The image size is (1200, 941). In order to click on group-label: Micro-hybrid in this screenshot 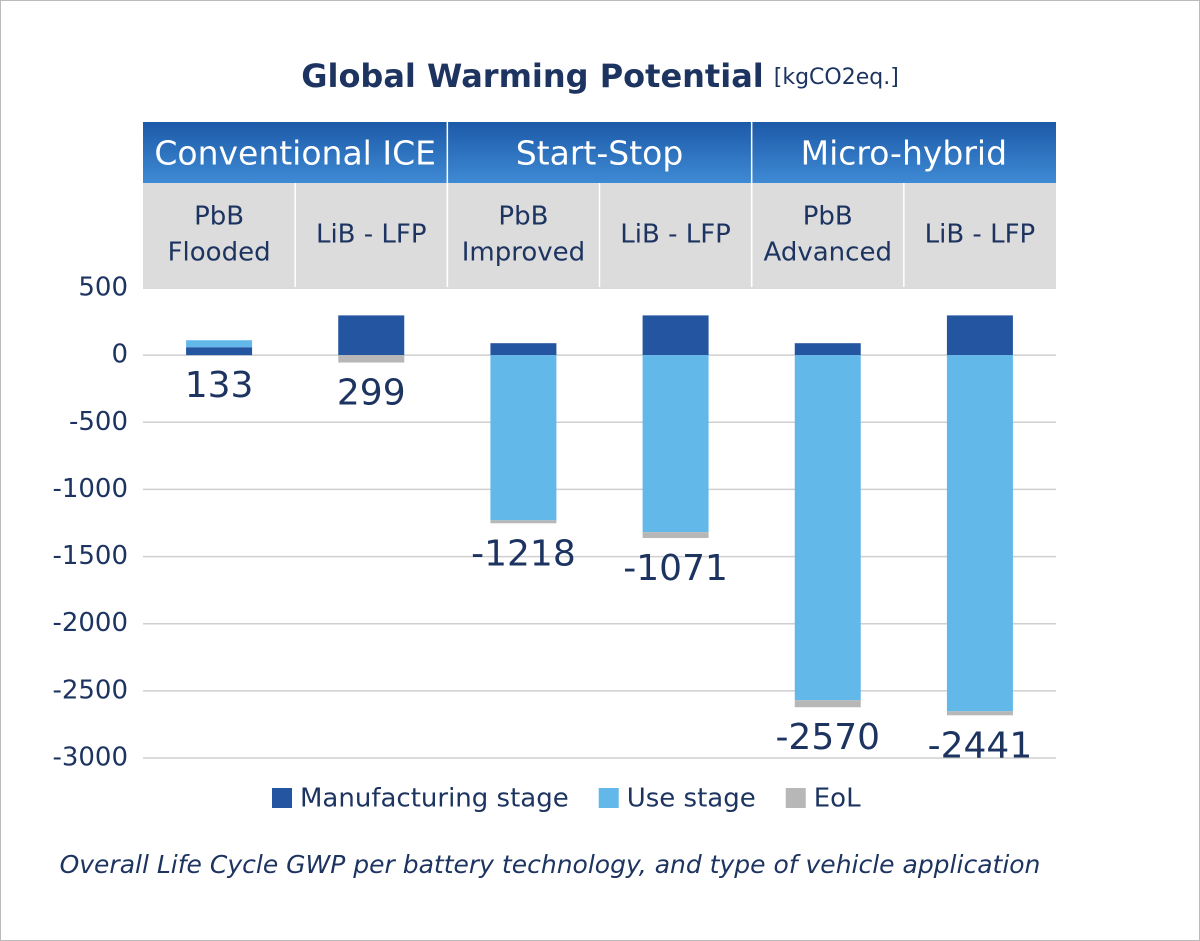, I will do `click(904, 153)`.